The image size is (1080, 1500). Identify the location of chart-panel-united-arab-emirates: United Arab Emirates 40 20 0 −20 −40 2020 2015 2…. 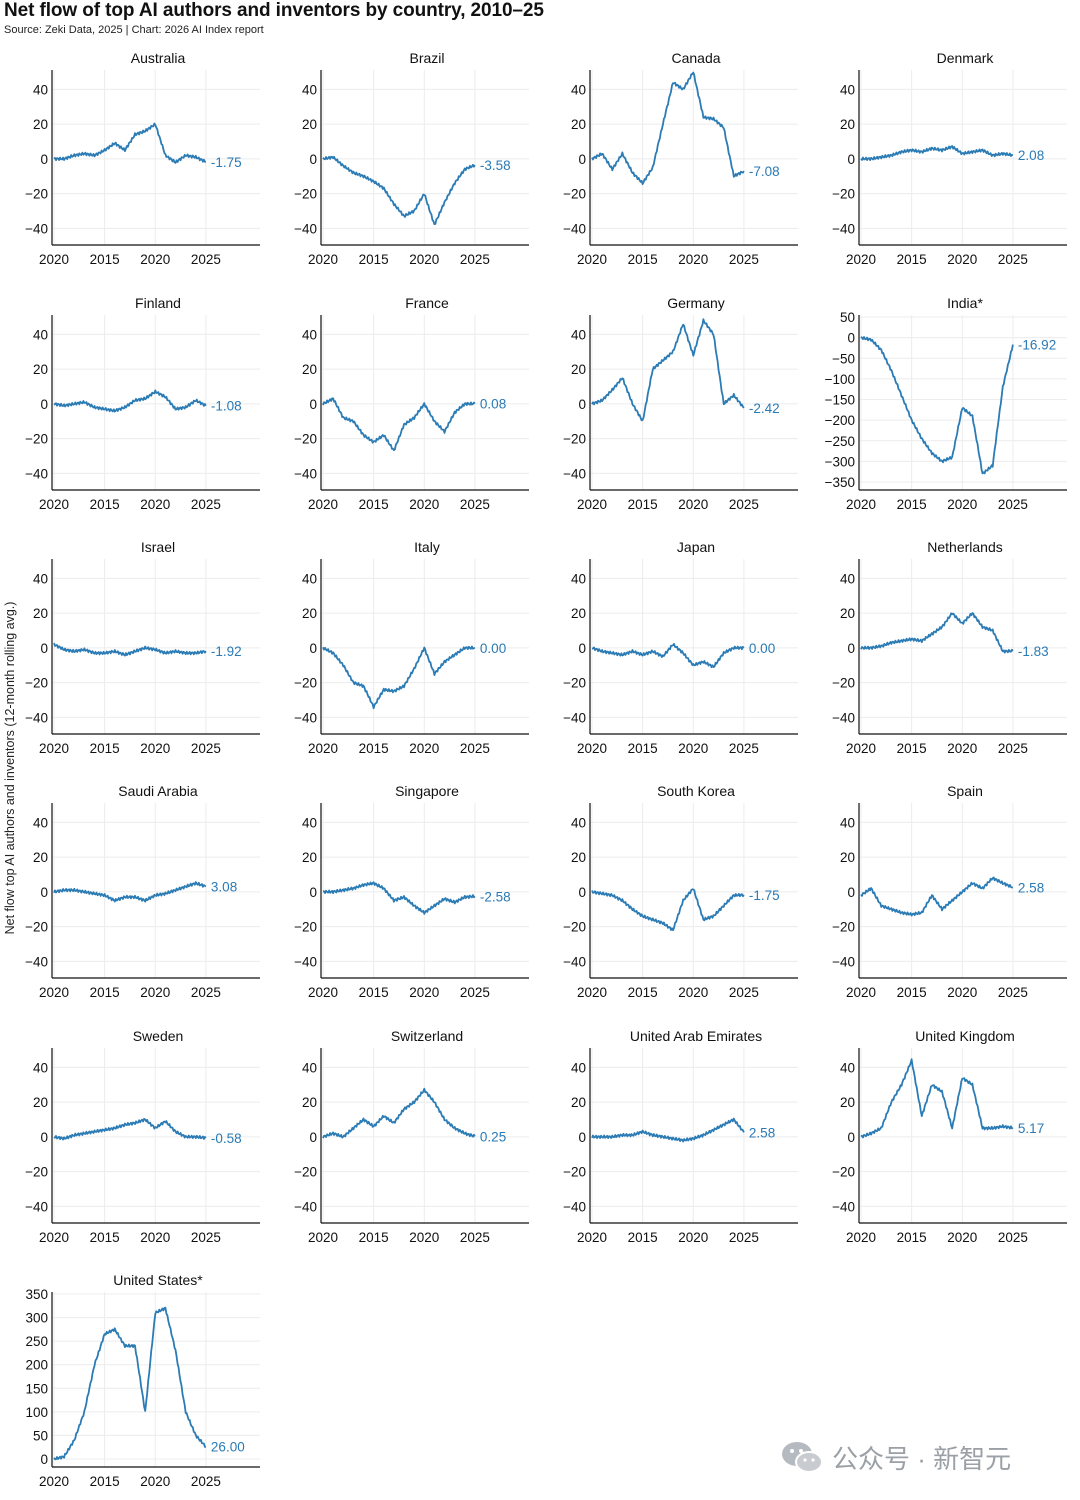
(680, 1136).